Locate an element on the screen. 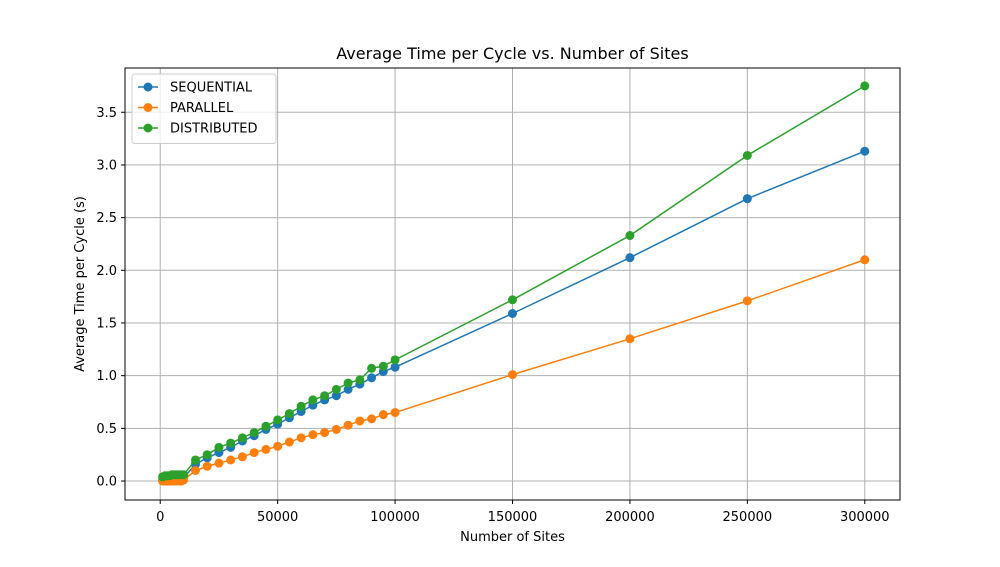 The height and width of the screenshot is (567, 1000). y-tick-label: 3.0 is located at coordinates (106, 165).